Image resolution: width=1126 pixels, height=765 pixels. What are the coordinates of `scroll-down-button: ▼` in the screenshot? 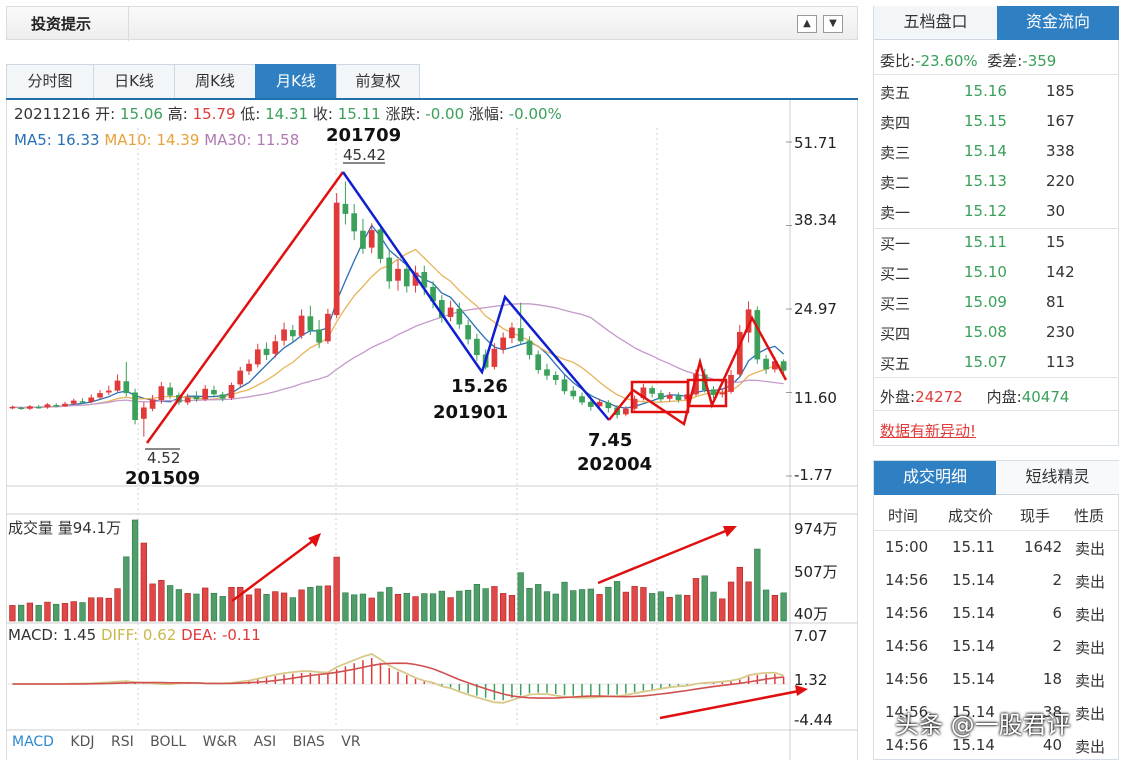 It's located at (833, 24).